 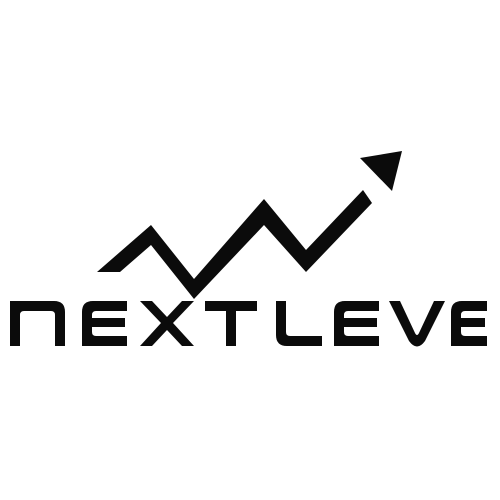 I want to click on wordmark, so click(x=248, y=324).